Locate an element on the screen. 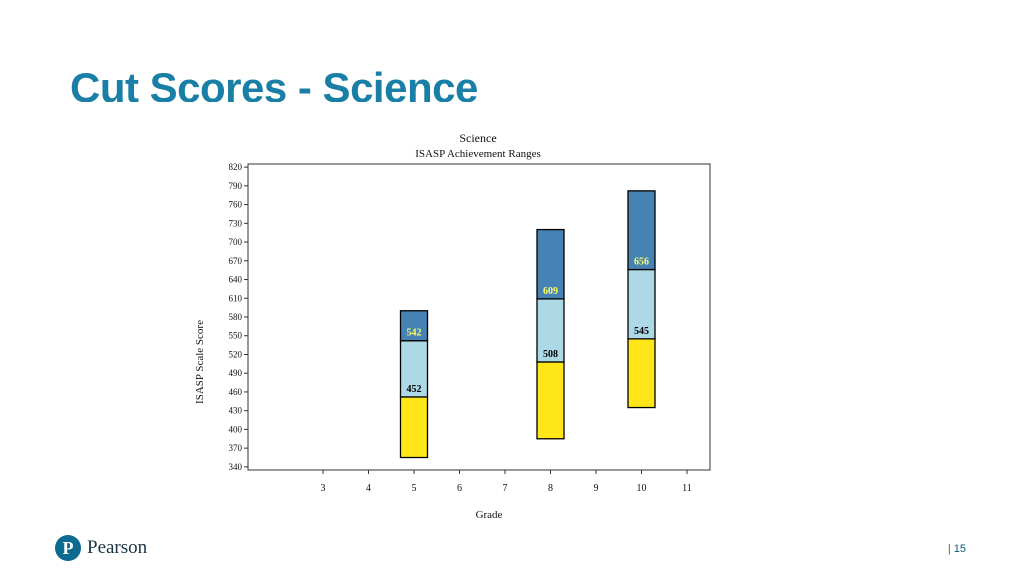 The image size is (1024, 576). chart-title: Science is located at coordinates (477, 138).